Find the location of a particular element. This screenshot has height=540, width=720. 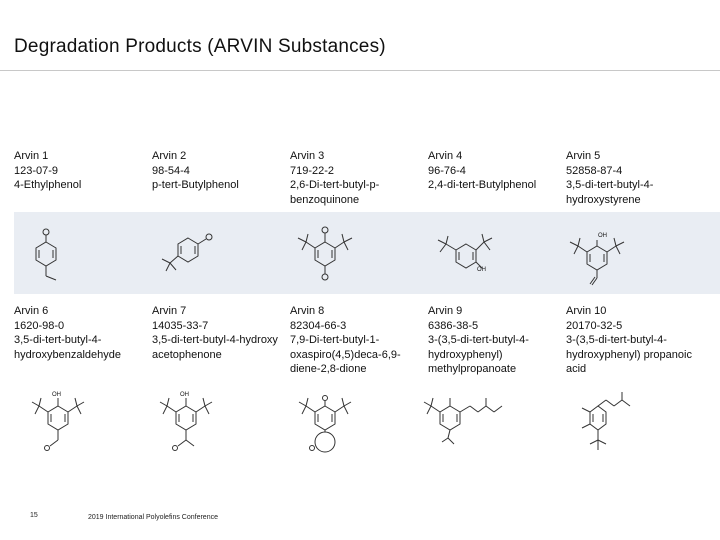

substance-name: Arvin 1 is located at coordinates (31, 156).